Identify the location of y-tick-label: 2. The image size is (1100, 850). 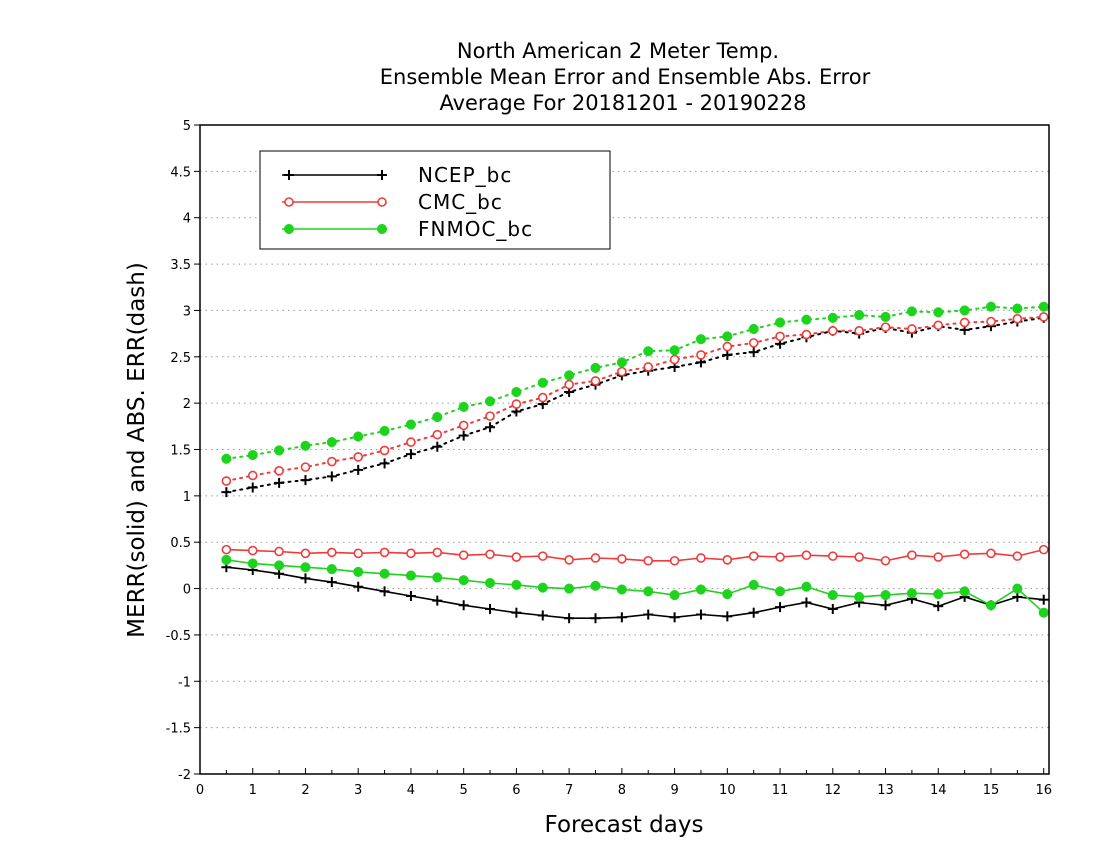
(187, 404).